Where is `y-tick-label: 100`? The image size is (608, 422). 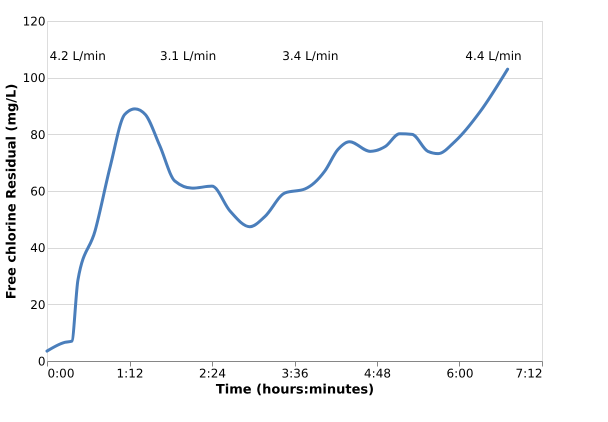 y-tick-label: 100 is located at coordinates (34, 78).